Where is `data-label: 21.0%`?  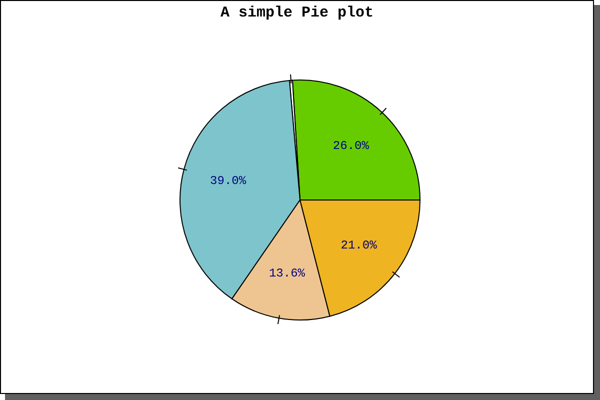 data-label: 21.0% is located at coordinates (359, 245).